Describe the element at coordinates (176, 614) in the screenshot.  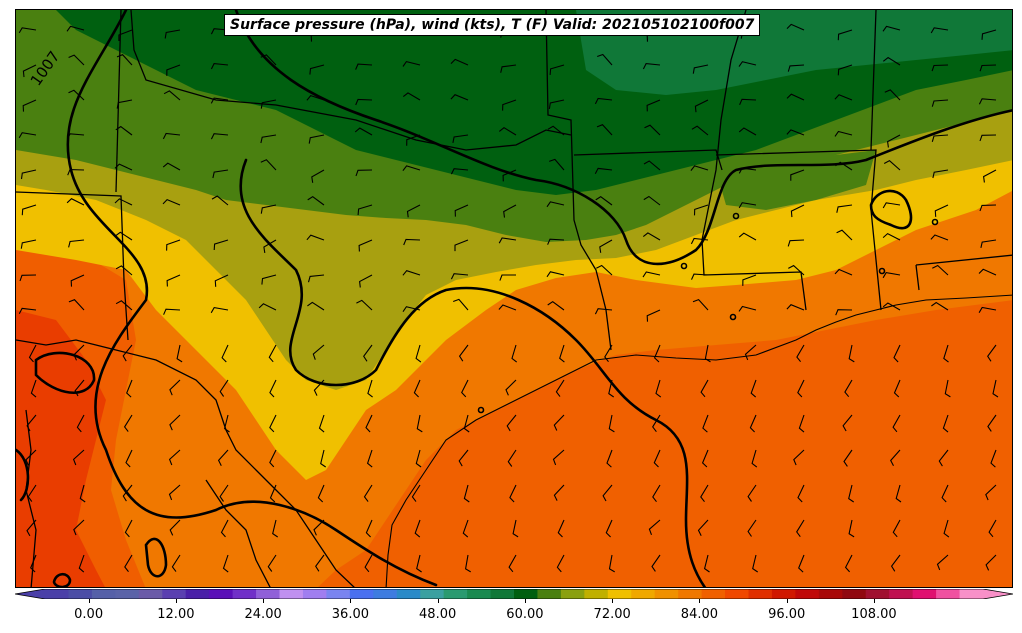
I see `colorbar-tick-label: 12.00` at that location.